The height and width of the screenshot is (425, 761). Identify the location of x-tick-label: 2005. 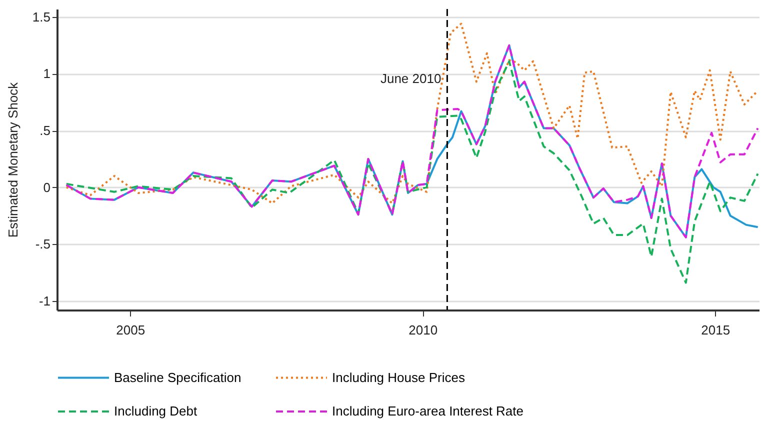
(131, 330).